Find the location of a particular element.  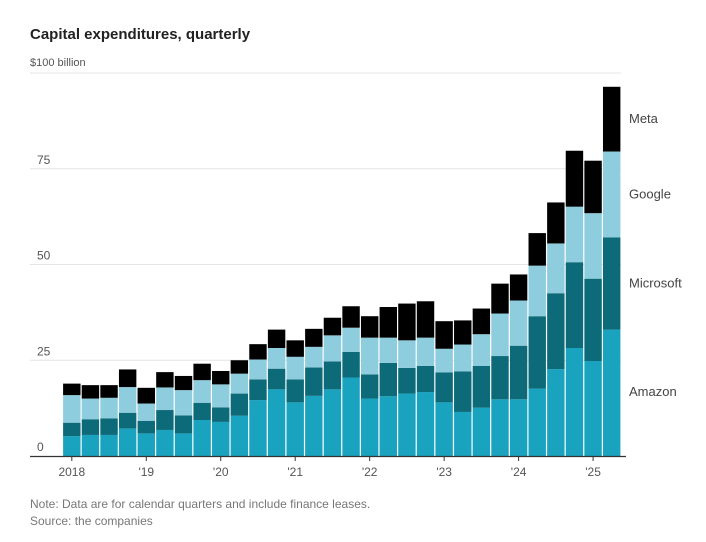

source: Source: the companies is located at coordinates (91, 521).